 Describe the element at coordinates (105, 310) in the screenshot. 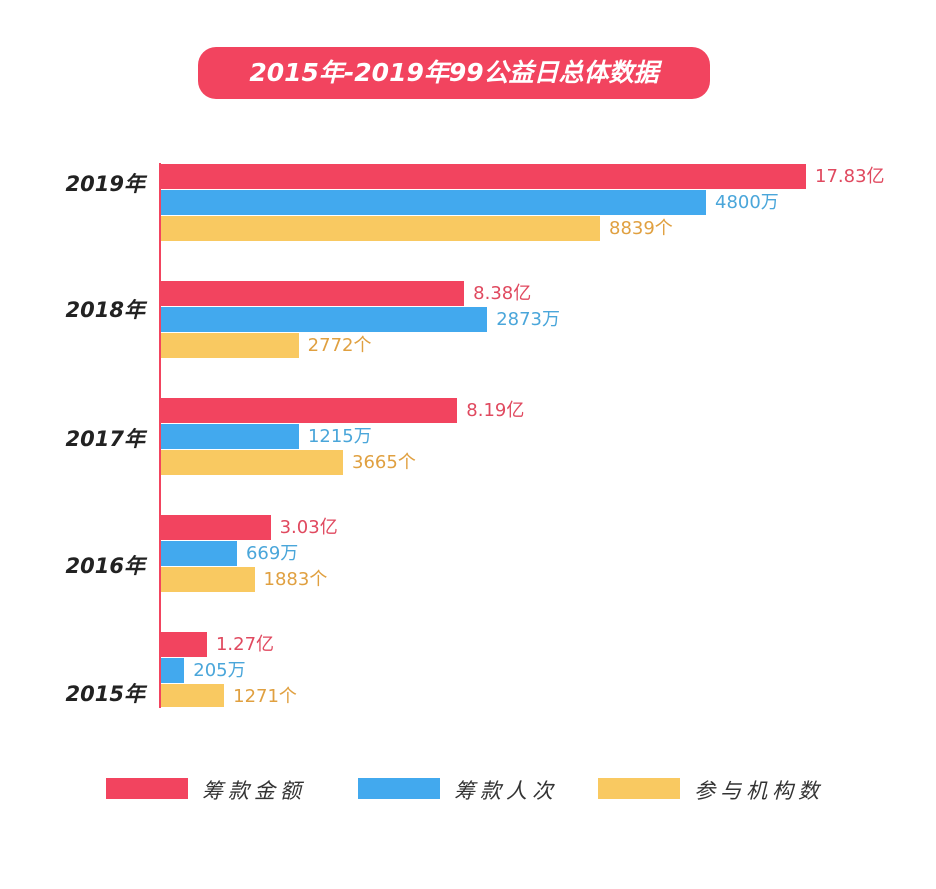

I see `category-label: 2018年` at that location.